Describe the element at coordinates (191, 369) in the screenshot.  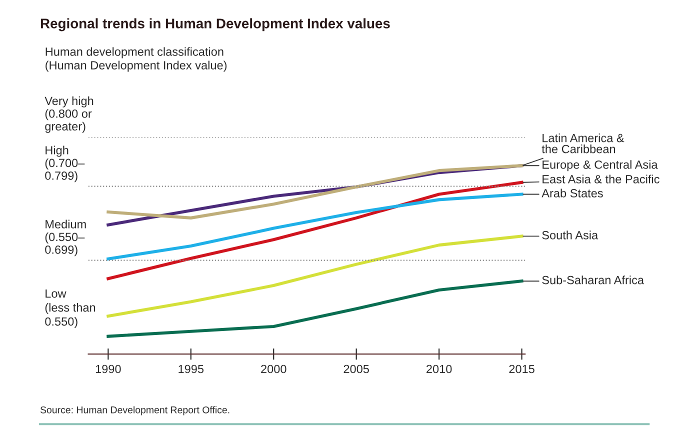
I see `x-tick-label: 1995` at that location.